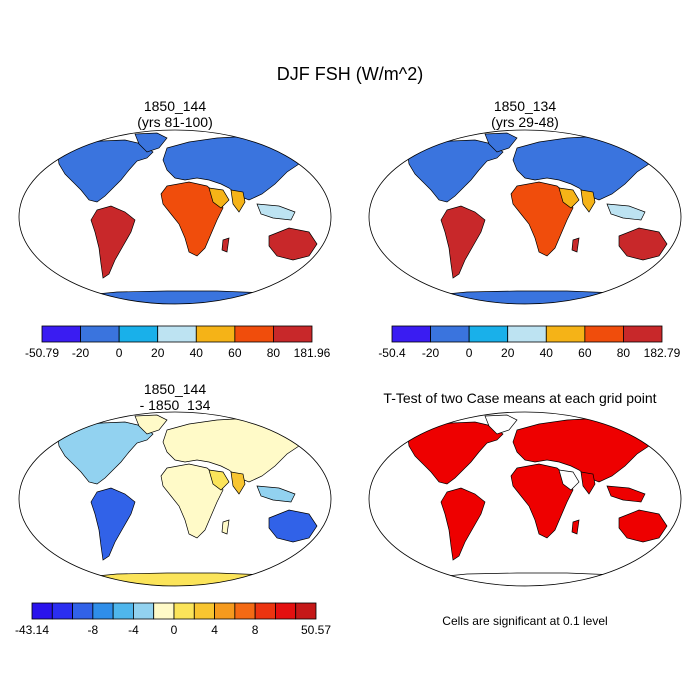 The image size is (700, 700). Describe the element at coordinates (255, 630) in the screenshot. I see `colorbar-tick-label: 8` at that location.